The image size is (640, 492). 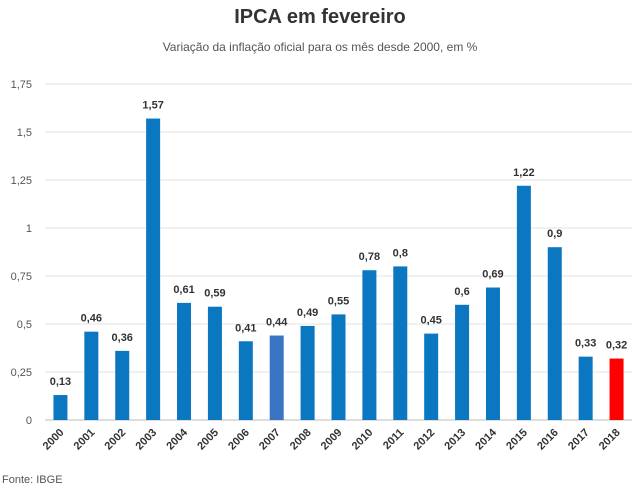 I want to click on data-label-2013: 0,6, so click(x=461, y=292).